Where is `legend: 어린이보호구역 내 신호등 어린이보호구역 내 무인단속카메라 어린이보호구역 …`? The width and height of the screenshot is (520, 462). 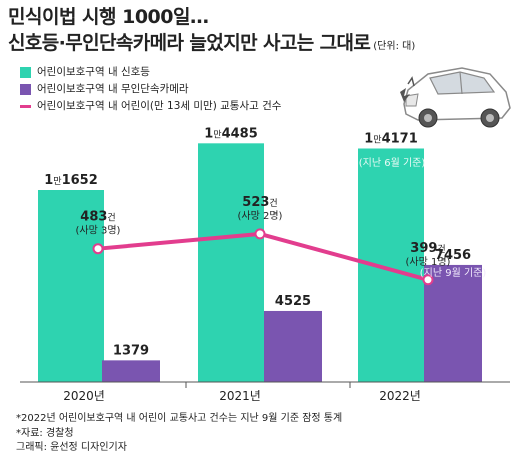
legend: 어린이보호구역 내 신호등 어린이보호구역 내 무인단속카메라 어린이보호구역 … is located at coordinates (150, 89).